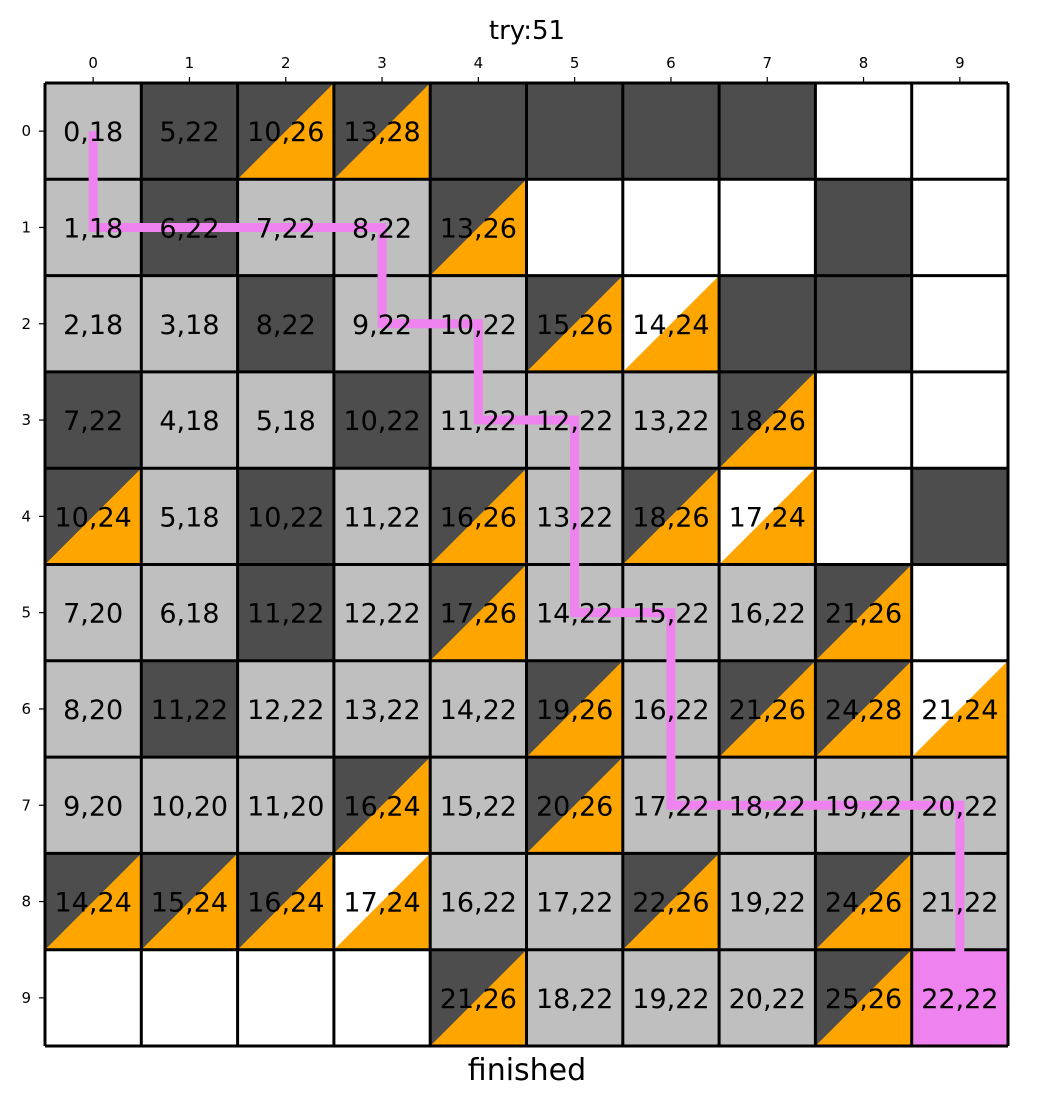 The height and width of the screenshot is (1097, 1050). Describe the element at coordinates (767, 63) in the screenshot. I see `x-tick-label: 7` at that location.